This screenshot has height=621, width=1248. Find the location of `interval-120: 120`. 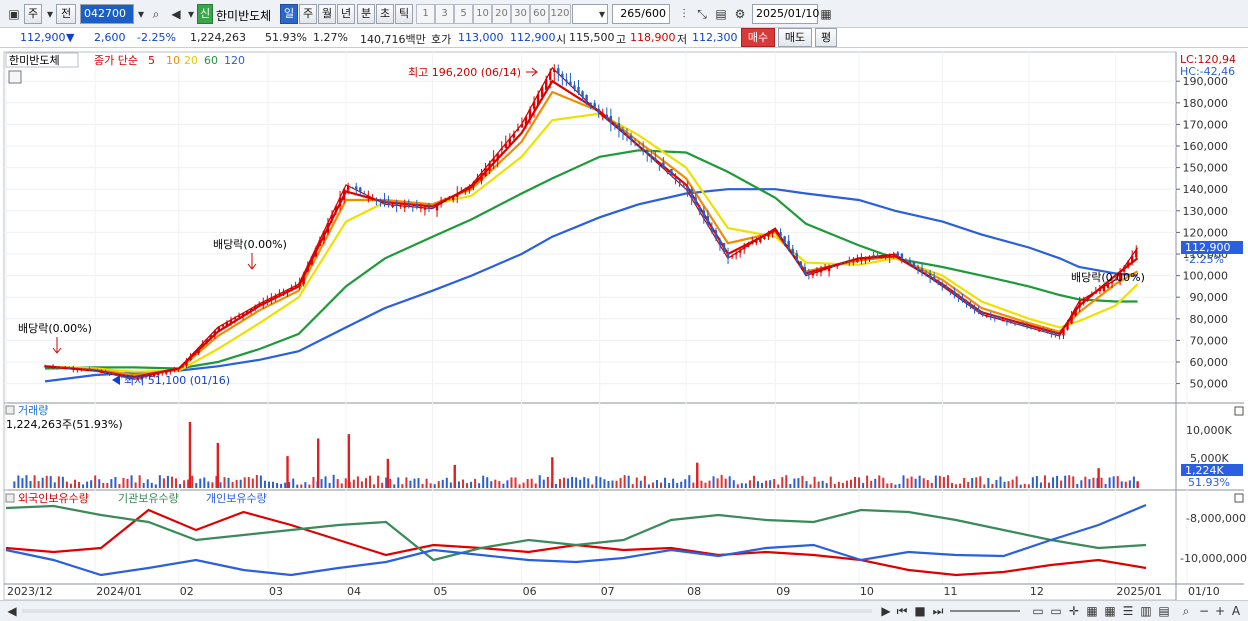

interval-120: 120 is located at coordinates (560, 14).